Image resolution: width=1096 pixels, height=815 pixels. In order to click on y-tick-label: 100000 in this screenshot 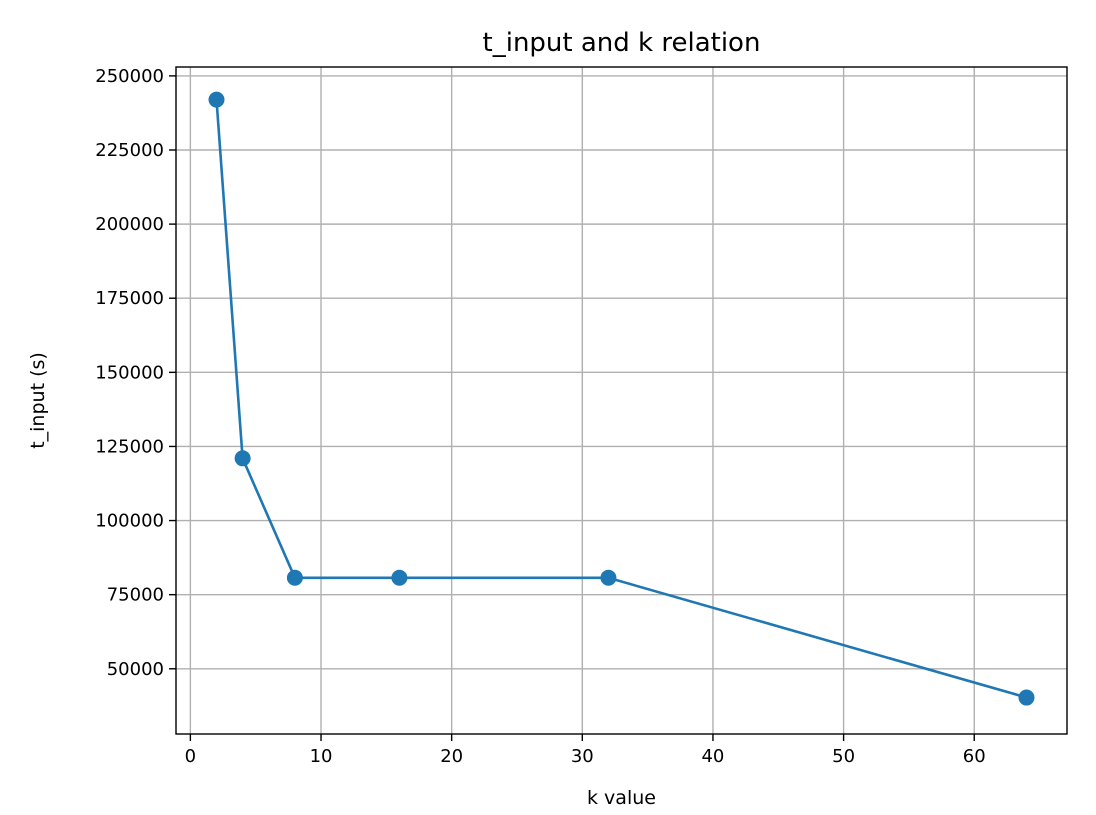, I will do `click(129, 521)`.